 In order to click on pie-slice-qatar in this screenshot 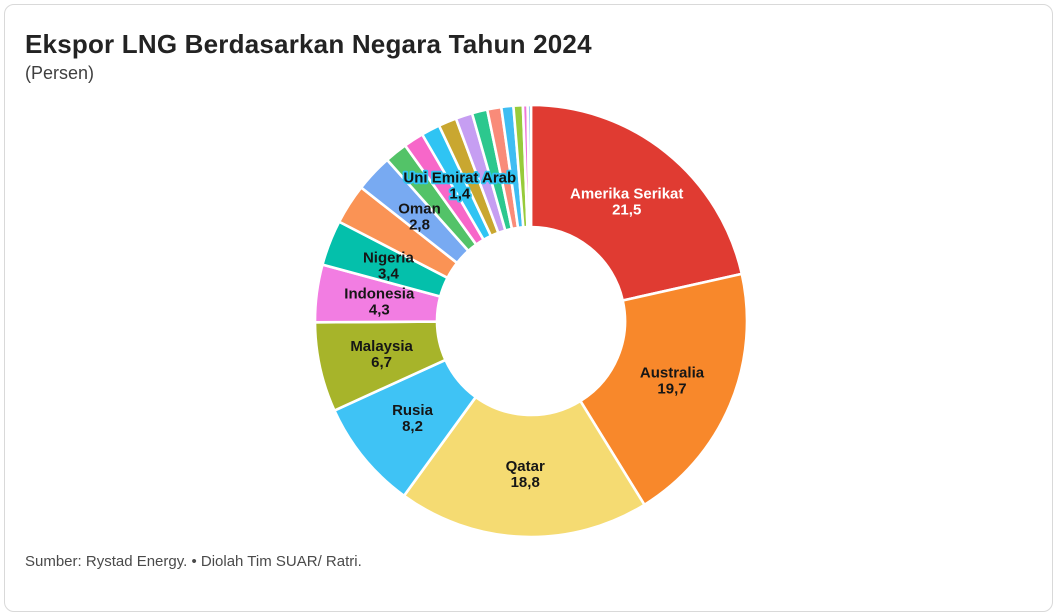, I will do `click(524, 467)`.